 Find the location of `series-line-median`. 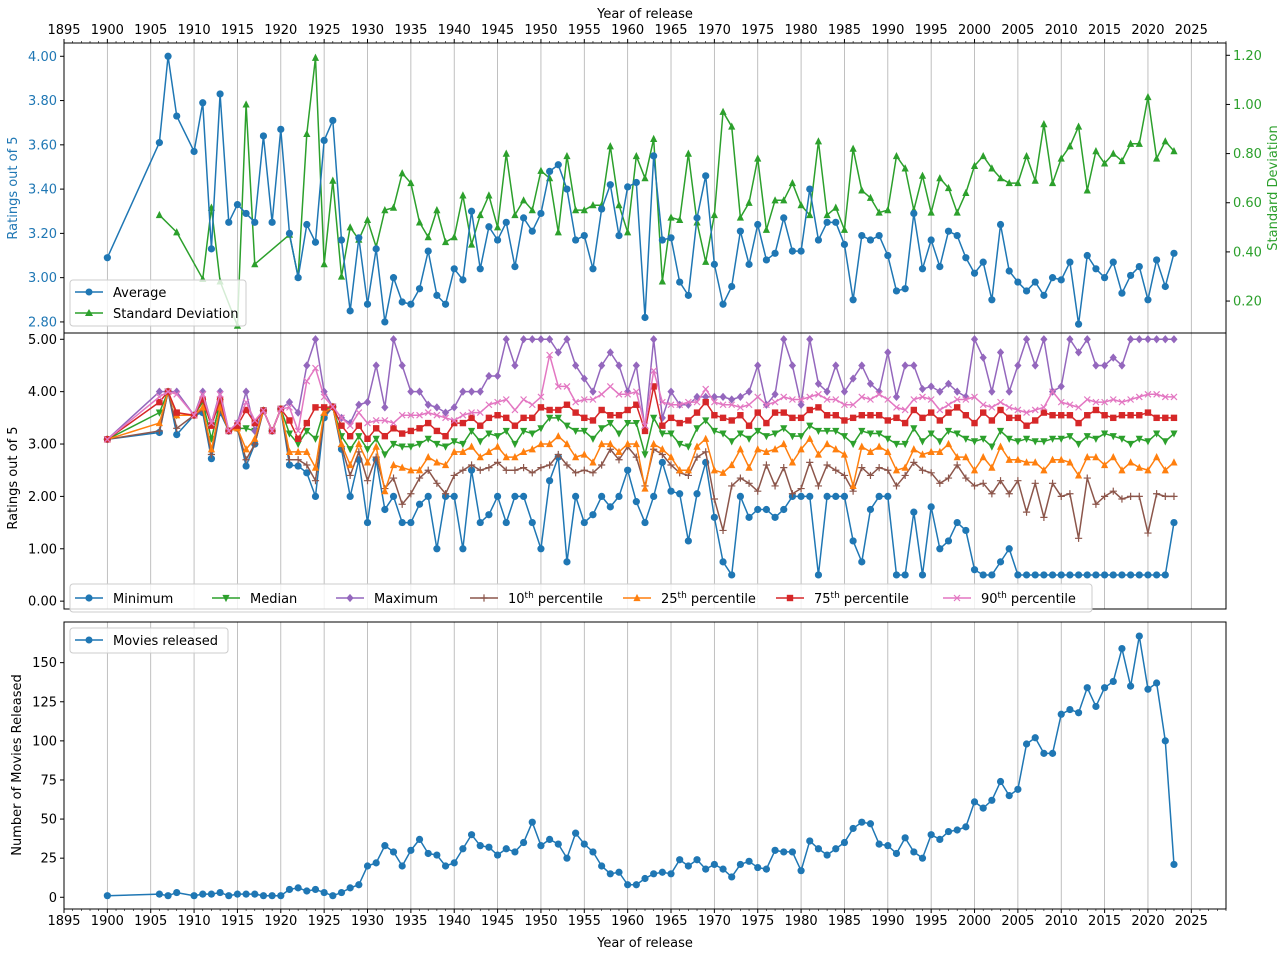

series-line-median is located at coordinates (641, 423).